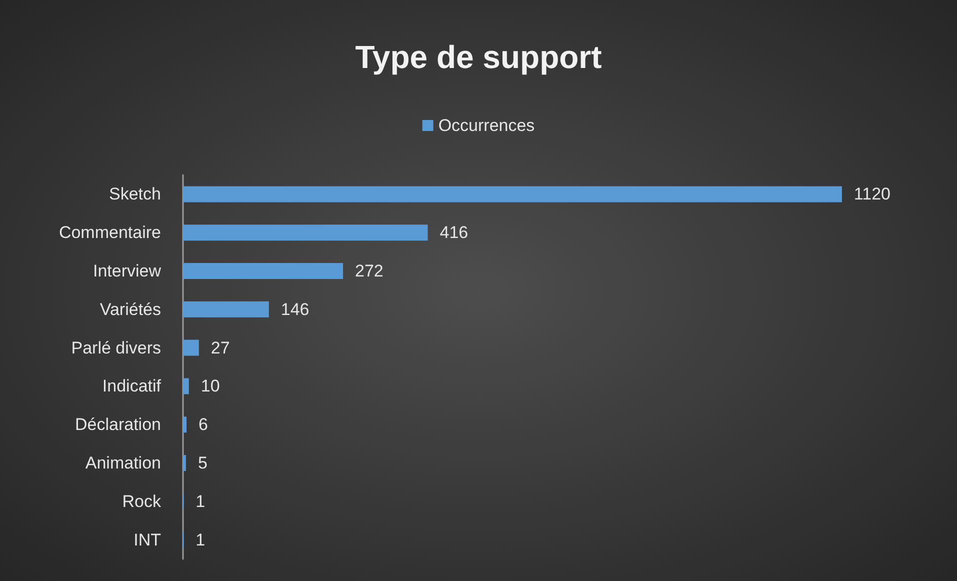 Image resolution: width=957 pixels, height=581 pixels. I want to click on data-label: 416, so click(454, 232).